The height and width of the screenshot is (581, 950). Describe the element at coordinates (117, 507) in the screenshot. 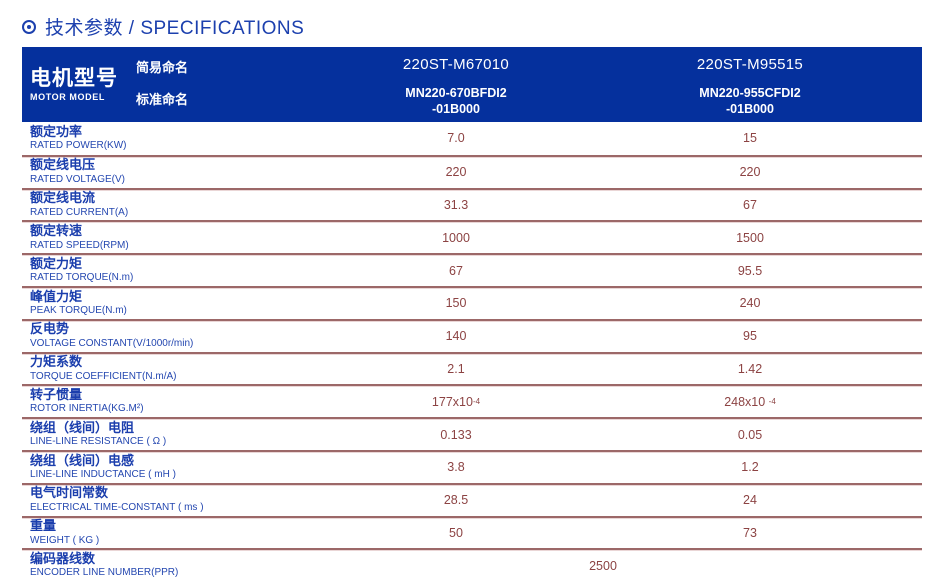

I see `spec-label-en: ELECTRICAL TIME-CONSTANT ( ms )` at that location.